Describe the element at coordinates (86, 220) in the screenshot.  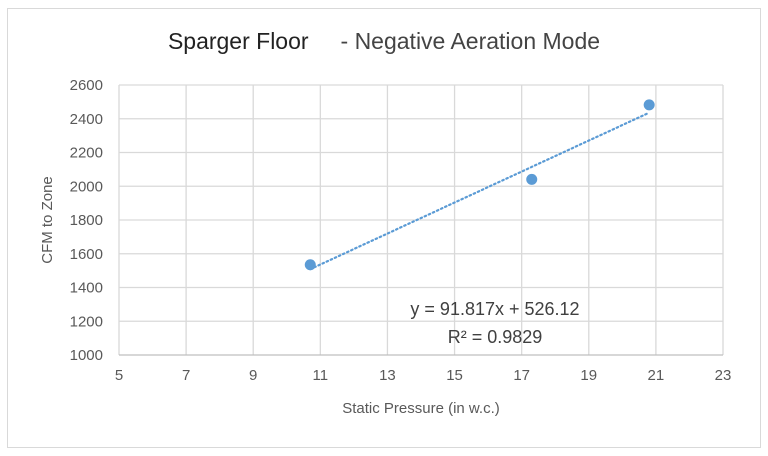
I see `y-tick-label: 1800` at that location.